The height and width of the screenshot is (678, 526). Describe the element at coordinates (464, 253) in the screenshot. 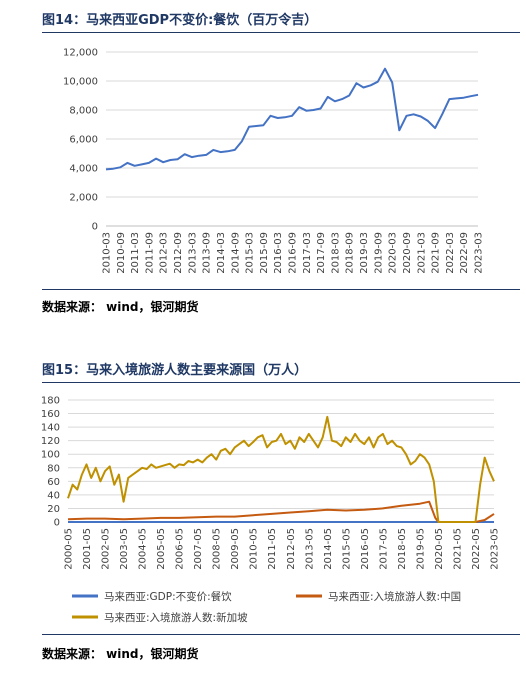

I see `x-tick-label: 2022-09` at that location.